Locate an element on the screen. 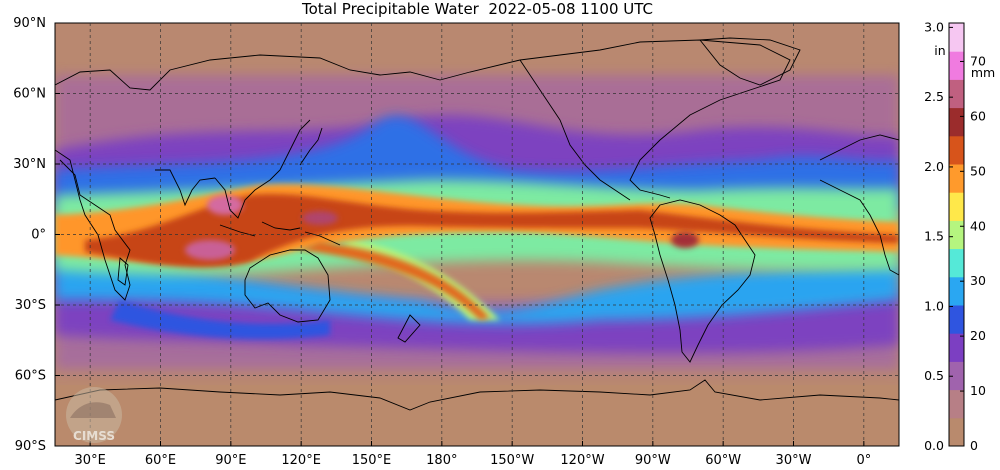  colorbar-swatches is located at coordinates (956, 235).